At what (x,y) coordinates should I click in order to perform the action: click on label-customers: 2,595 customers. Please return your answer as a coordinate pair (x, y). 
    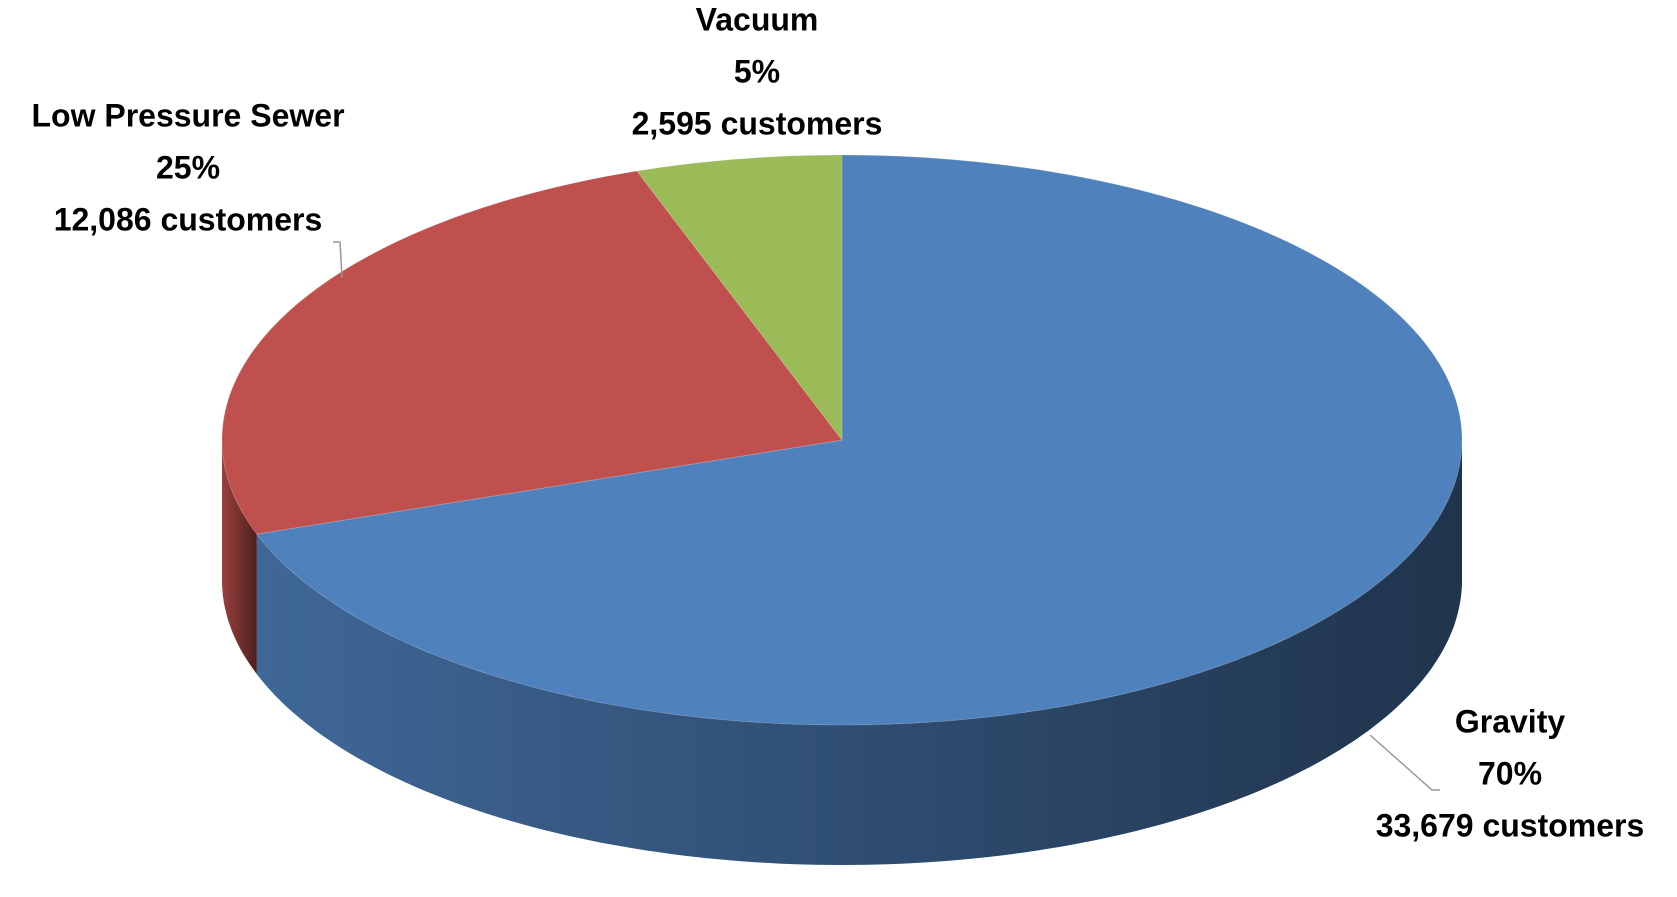
    Looking at the image, I should click on (757, 123).